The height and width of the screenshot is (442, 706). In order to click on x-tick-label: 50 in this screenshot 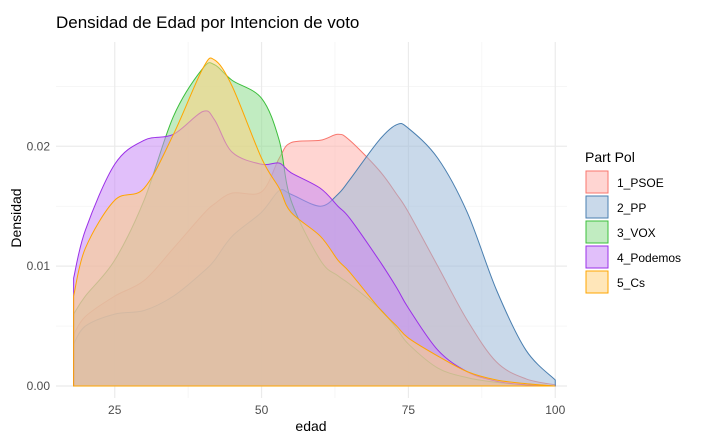, I will do `click(262, 410)`.